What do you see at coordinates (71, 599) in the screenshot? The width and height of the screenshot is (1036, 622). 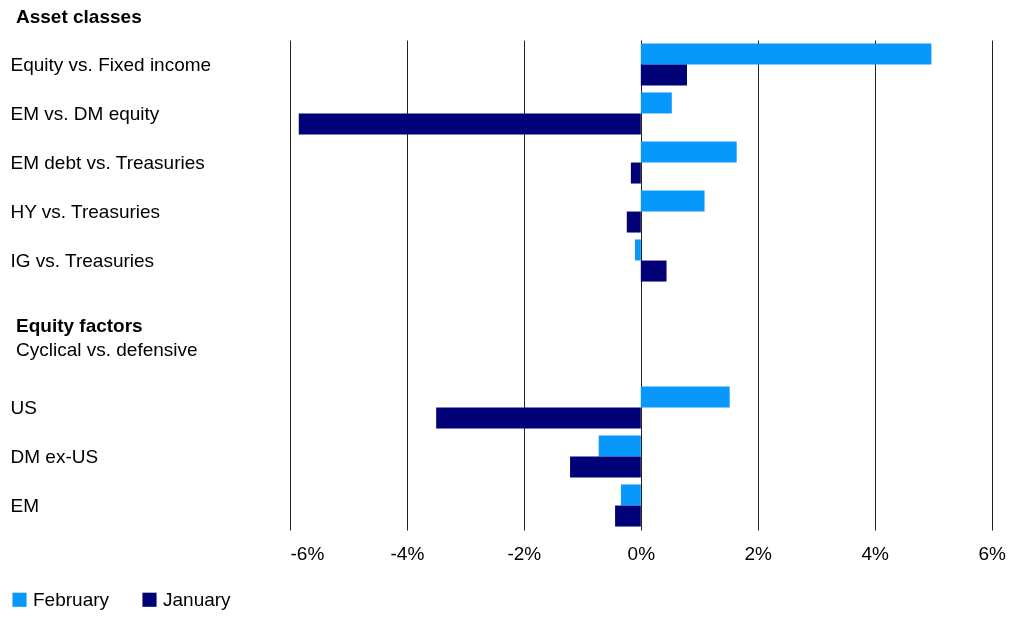 I see `legend-label: February` at bounding box center [71, 599].